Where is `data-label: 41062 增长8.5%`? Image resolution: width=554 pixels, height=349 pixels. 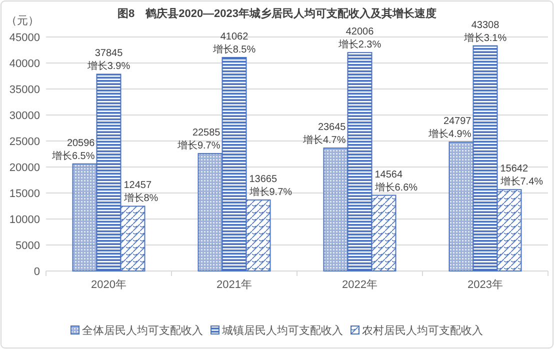 data-label: 41062 增长8.5% is located at coordinates (234, 43).